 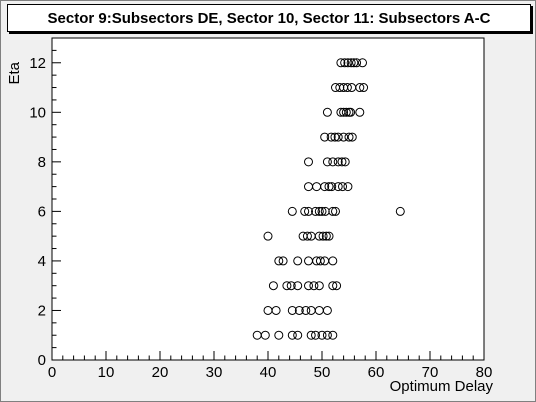 I want to click on x-tick-label: 40, so click(x=268, y=372).